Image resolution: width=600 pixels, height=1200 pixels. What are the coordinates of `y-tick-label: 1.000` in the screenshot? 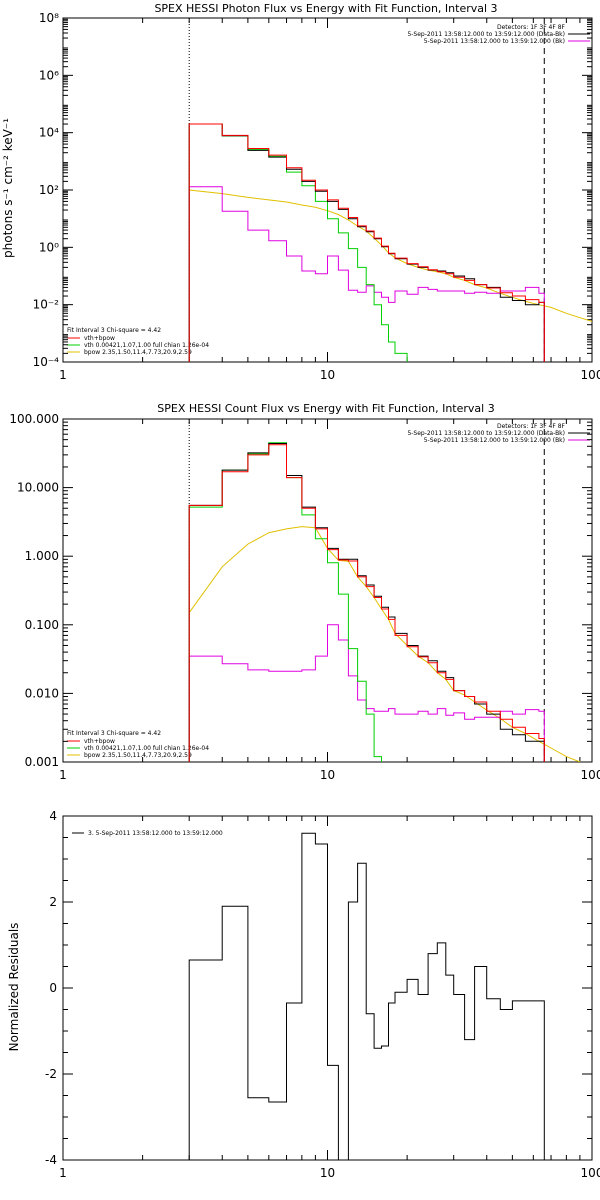 It's located at (42, 556).